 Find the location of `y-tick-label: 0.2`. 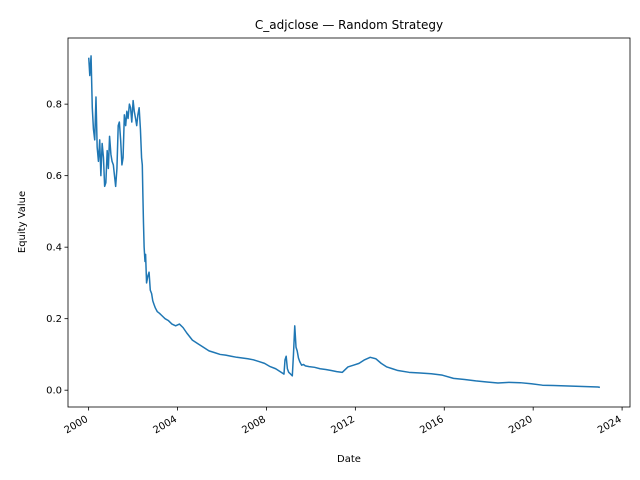

y-tick-label: 0.2 is located at coordinates (54, 319).